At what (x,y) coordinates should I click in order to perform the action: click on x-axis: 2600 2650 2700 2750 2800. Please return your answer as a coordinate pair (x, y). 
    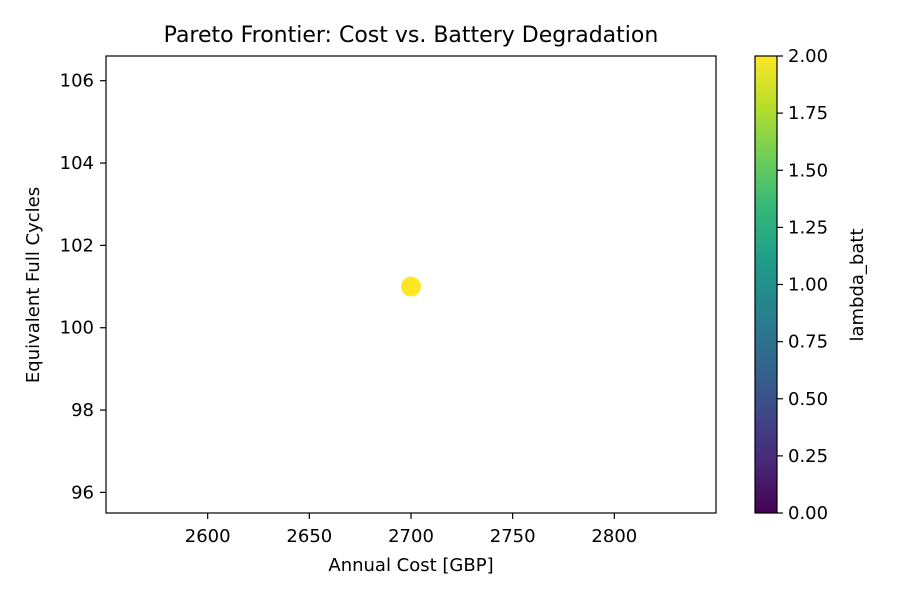
    Looking at the image, I should click on (411, 530).